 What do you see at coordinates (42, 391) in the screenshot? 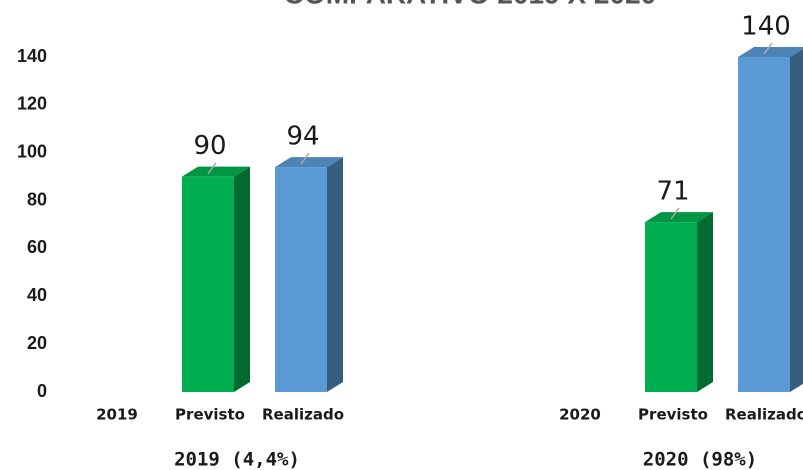
I see `y-tick-label: 0` at bounding box center [42, 391].